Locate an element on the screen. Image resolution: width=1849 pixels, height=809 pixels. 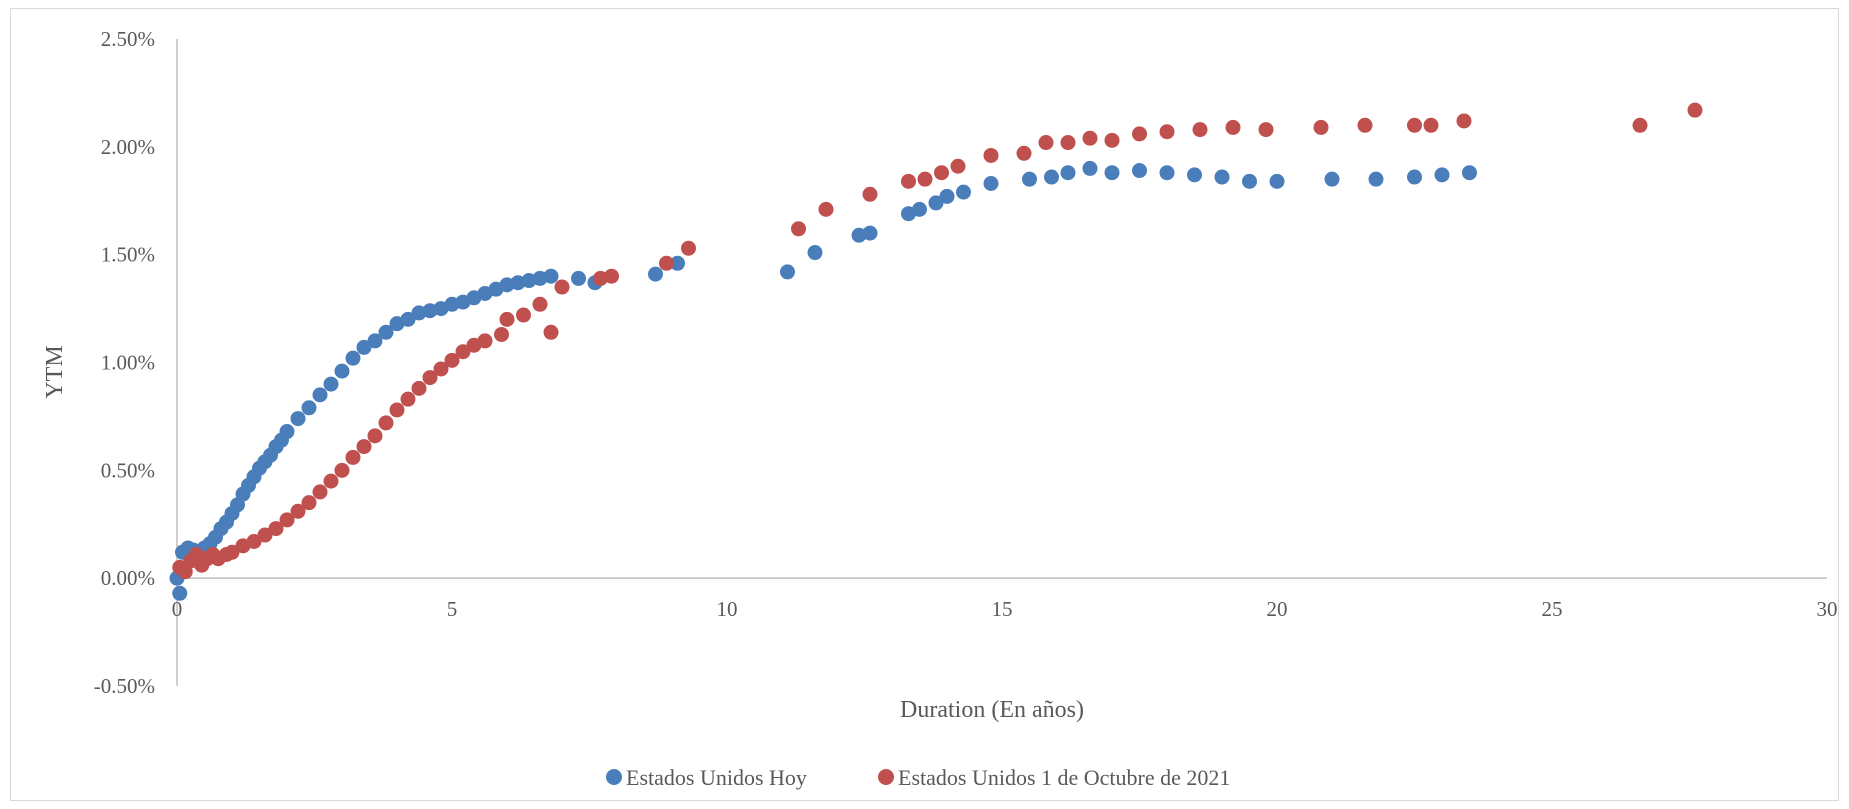
x-axis-title: Duration (En años) is located at coordinates (992, 710).